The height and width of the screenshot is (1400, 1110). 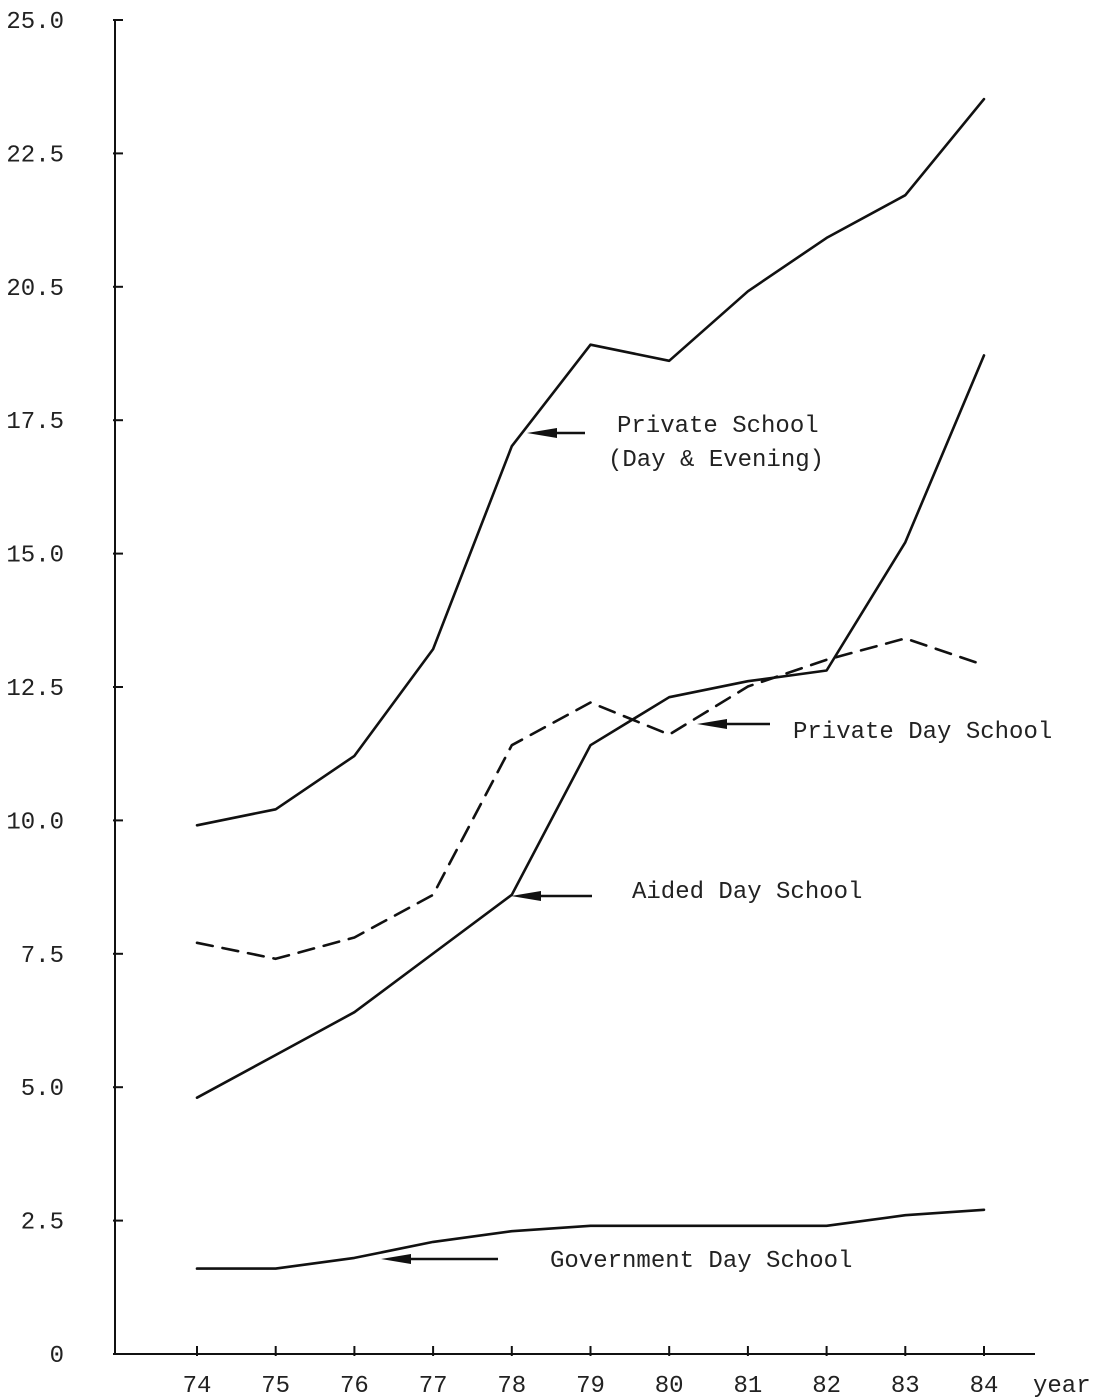 What do you see at coordinates (669, 1386) in the screenshot?
I see `x-tick-label: 80` at bounding box center [669, 1386].